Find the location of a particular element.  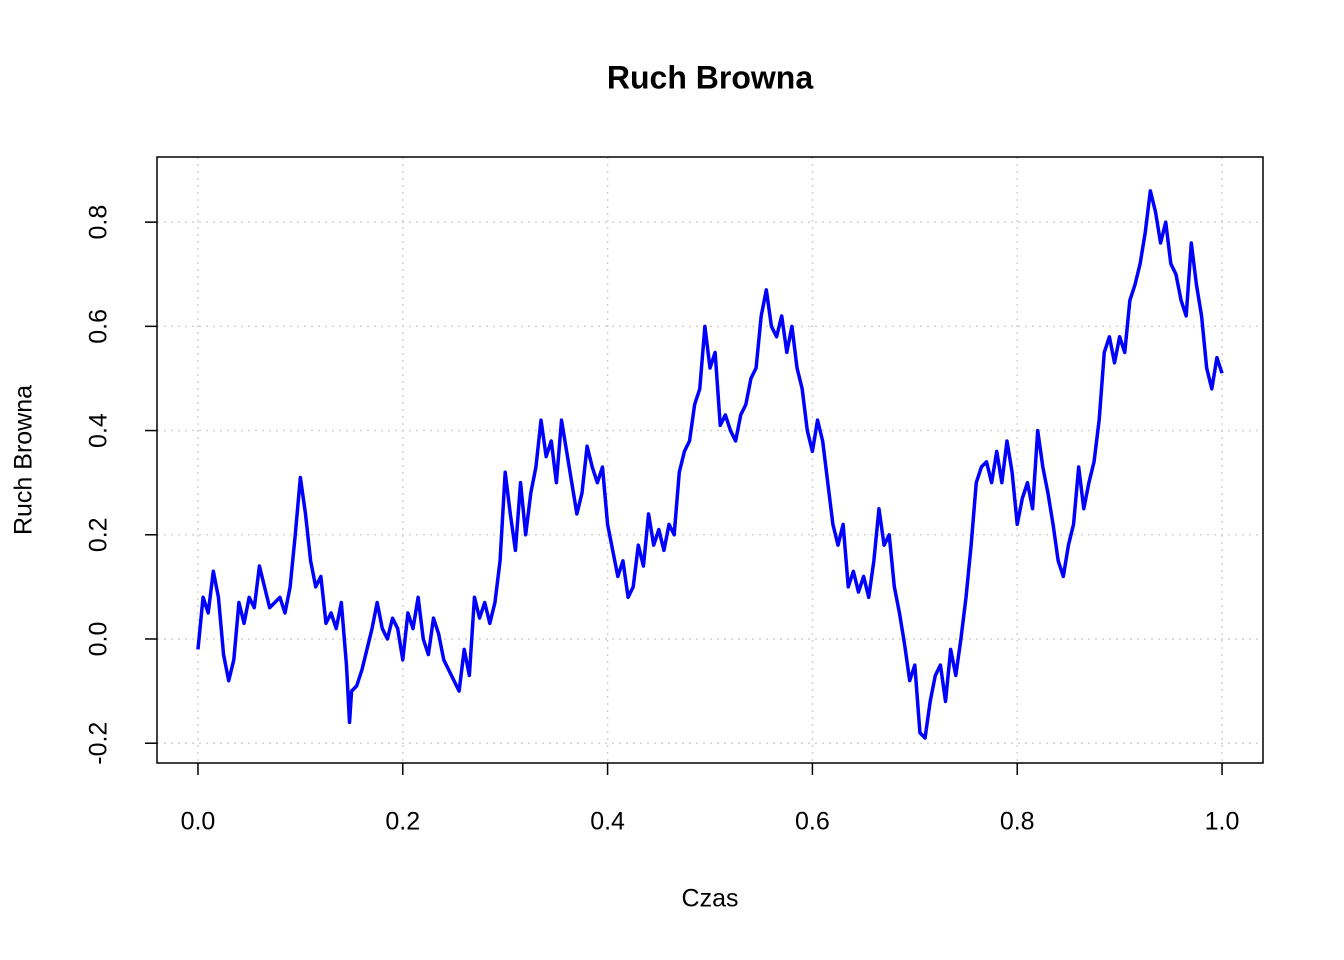

x-tick-label: 0.4 is located at coordinates (607, 822).